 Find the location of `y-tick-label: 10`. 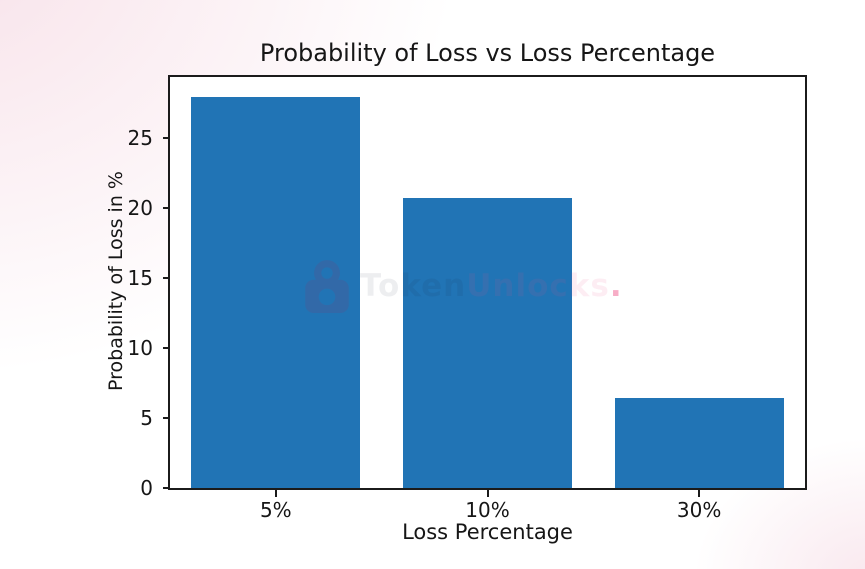

y-tick-label: 10 is located at coordinates (140, 348).